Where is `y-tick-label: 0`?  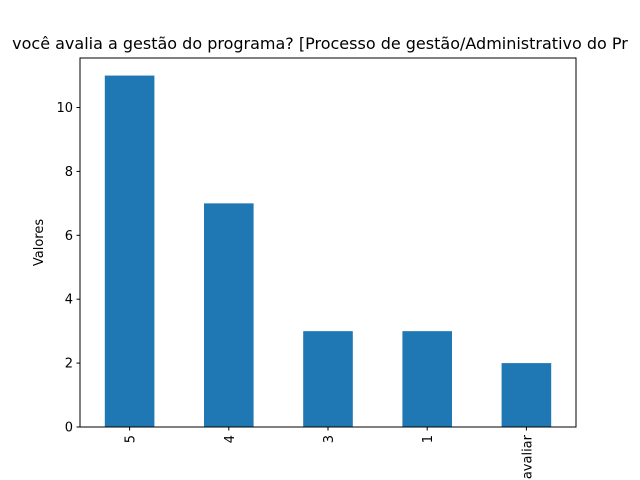 y-tick-label: 0 is located at coordinates (69, 428).